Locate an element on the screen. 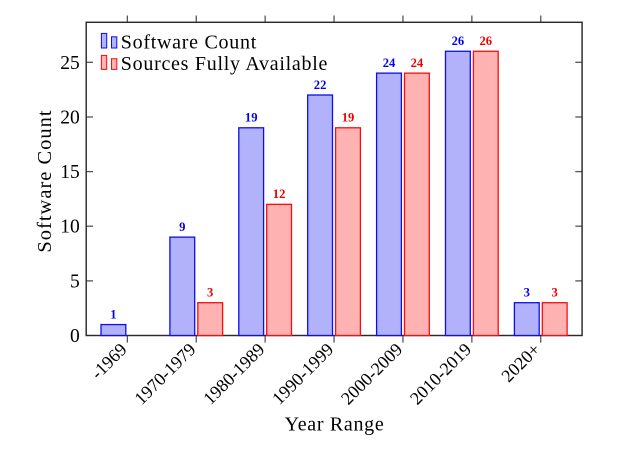 The image size is (621, 449). svg-text: 22 is located at coordinates (320, 85).